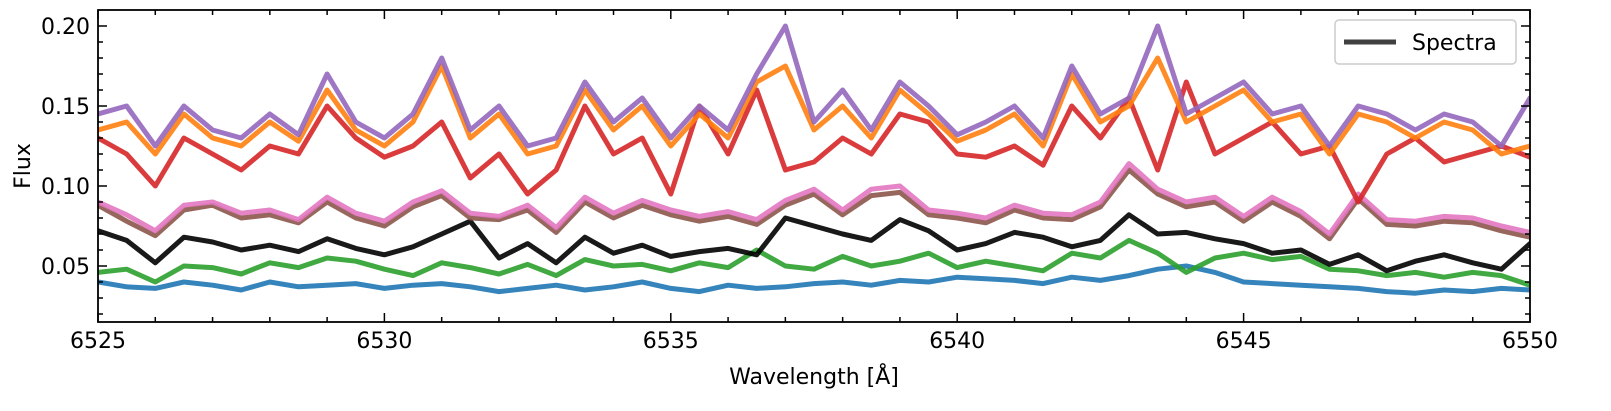  What do you see at coordinates (957, 341) in the screenshot?
I see `x-tick-label: 6540` at bounding box center [957, 341].